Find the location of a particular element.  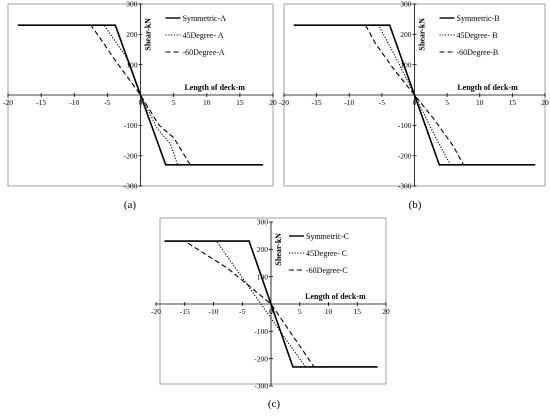

legend-entry: Symmetric-C is located at coordinates (327, 236).